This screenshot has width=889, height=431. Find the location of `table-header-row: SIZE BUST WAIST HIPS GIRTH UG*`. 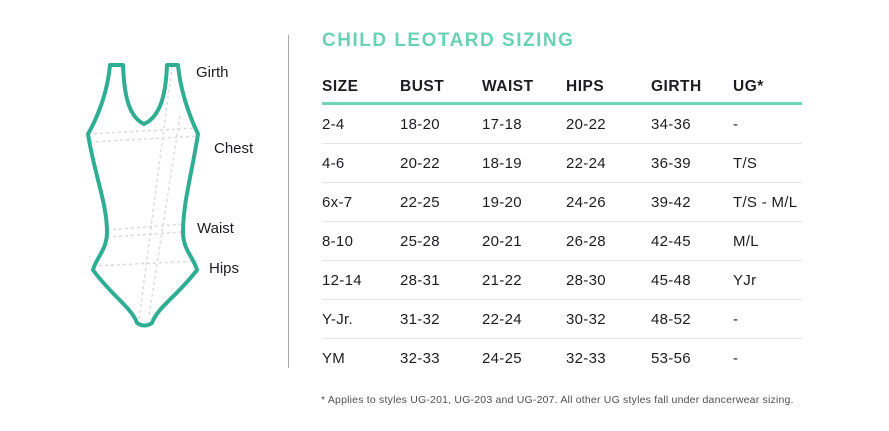

table-header-row: SIZE BUST WAIST HIPS GIRTH UG* is located at coordinates (562, 88).